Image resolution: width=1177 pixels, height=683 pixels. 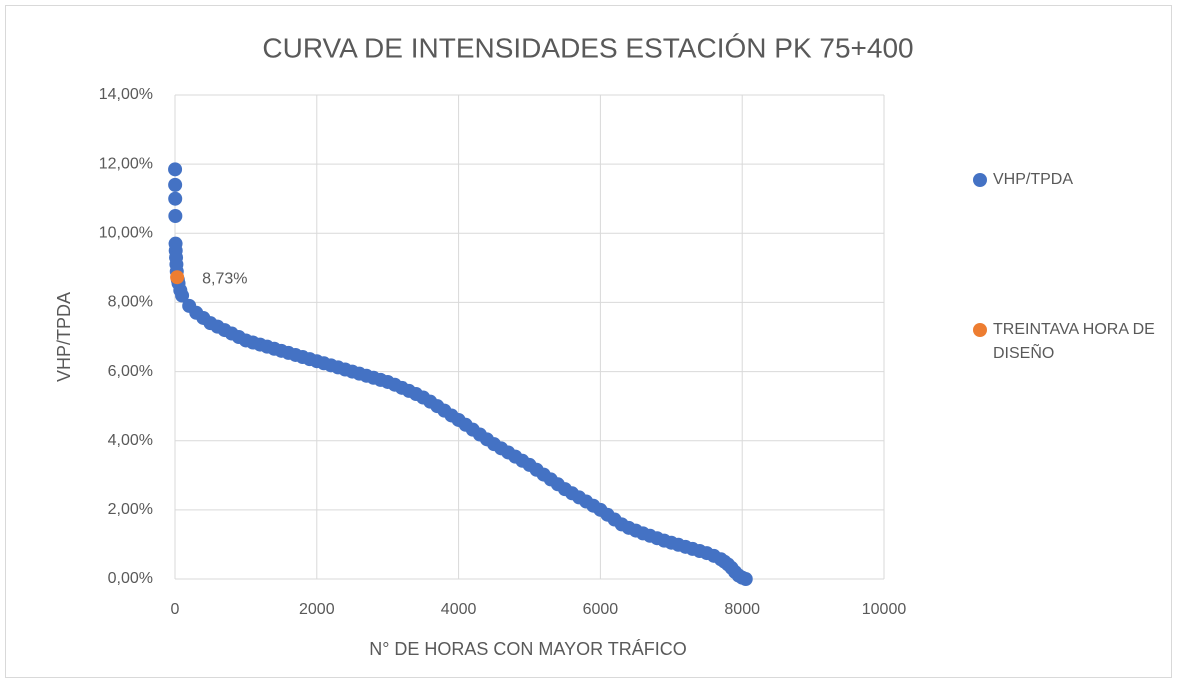 What do you see at coordinates (1033, 179) in the screenshot?
I see `legend-label: VHP/TPDA` at bounding box center [1033, 179].